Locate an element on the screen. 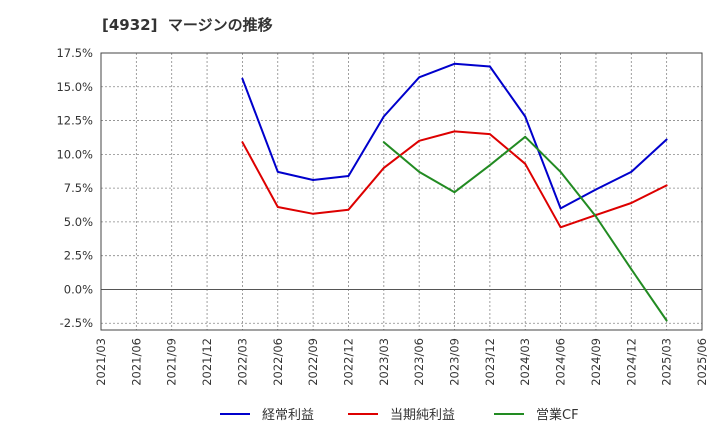  y-tick-label: 17.5% is located at coordinates (74, 53).